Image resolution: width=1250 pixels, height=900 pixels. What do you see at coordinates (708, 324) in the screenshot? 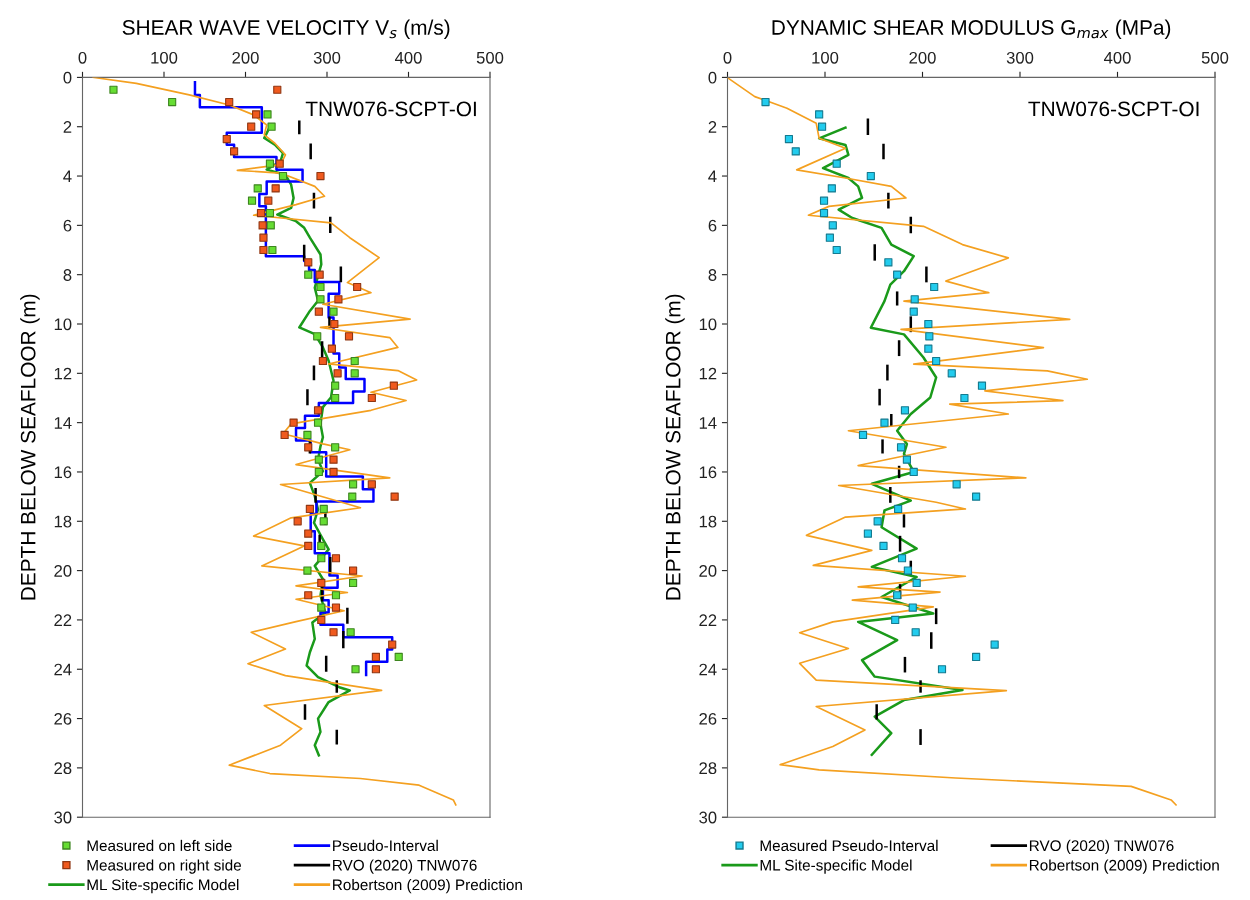
I see `y-tick-label: 10` at bounding box center [708, 324].